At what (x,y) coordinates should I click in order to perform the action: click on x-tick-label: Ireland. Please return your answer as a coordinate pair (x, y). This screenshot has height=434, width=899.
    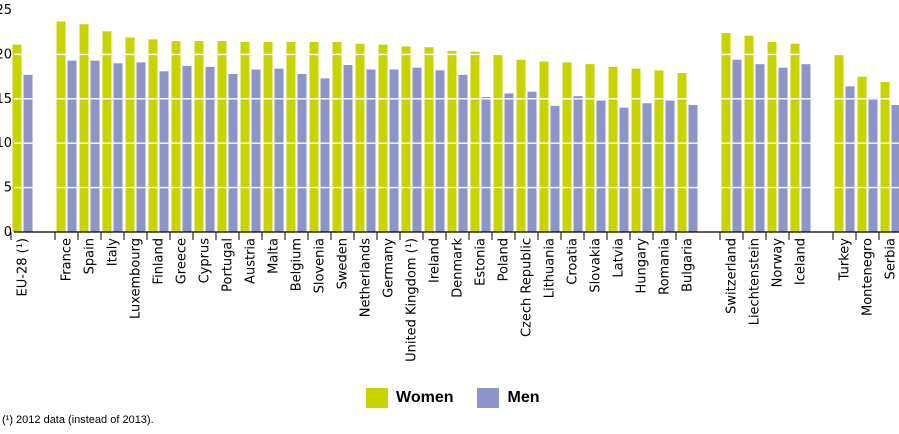
    Looking at the image, I should click on (435, 260).